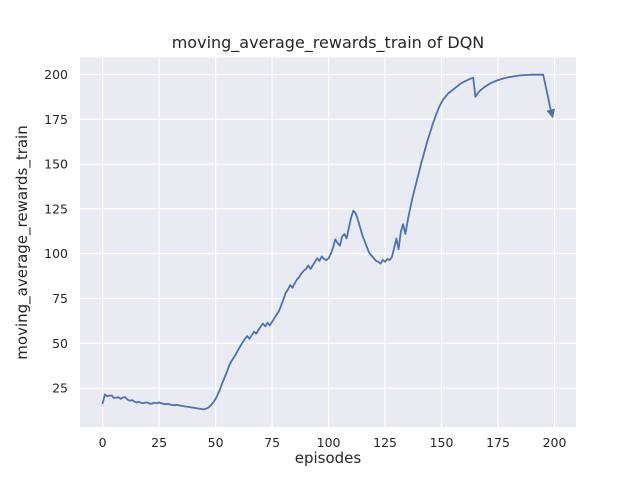  I want to click on y-tick-label: 75, so click(60, 298).